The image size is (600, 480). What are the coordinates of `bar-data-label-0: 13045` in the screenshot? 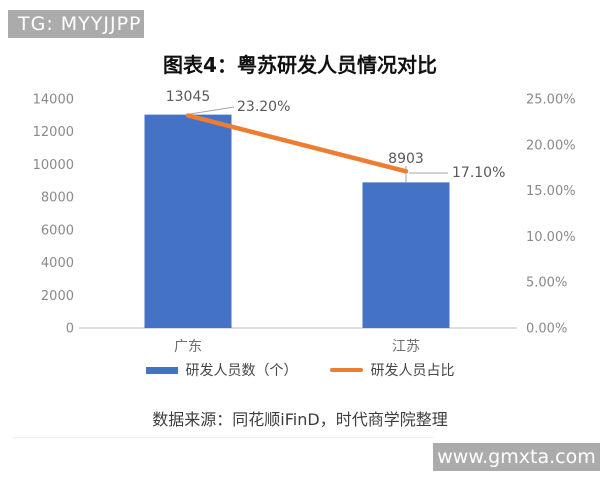 It's located at (188, 97).